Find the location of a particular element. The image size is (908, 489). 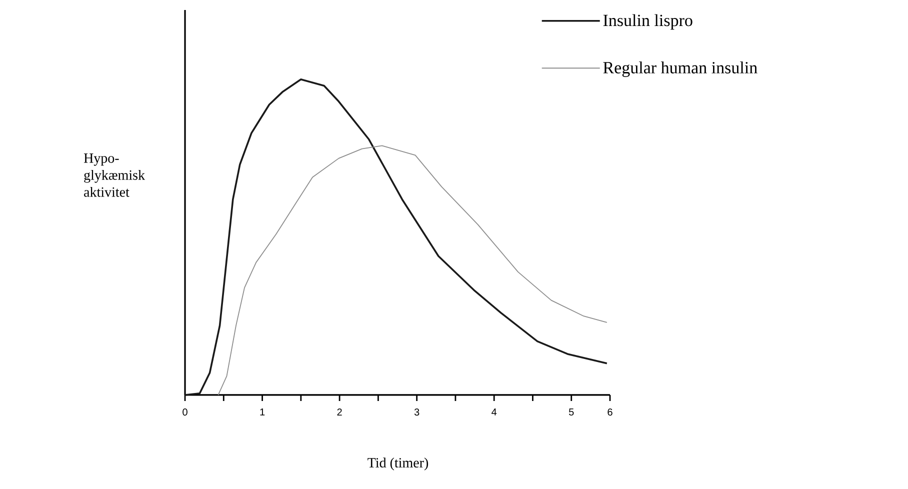

y-axis-title: Hypo-glykæmisk aktivitet is located at coordinates (115, 175).